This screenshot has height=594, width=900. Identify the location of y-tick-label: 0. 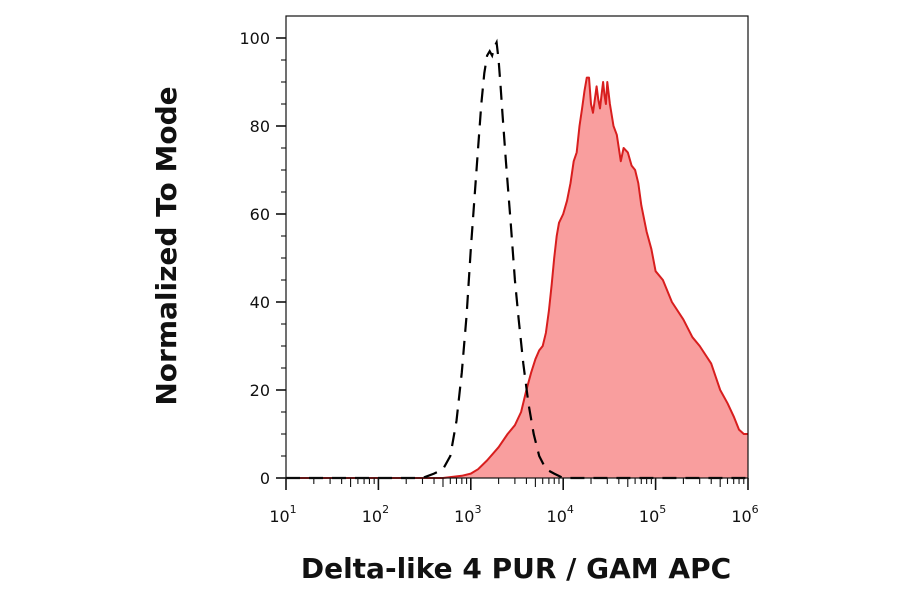
(265, 478).